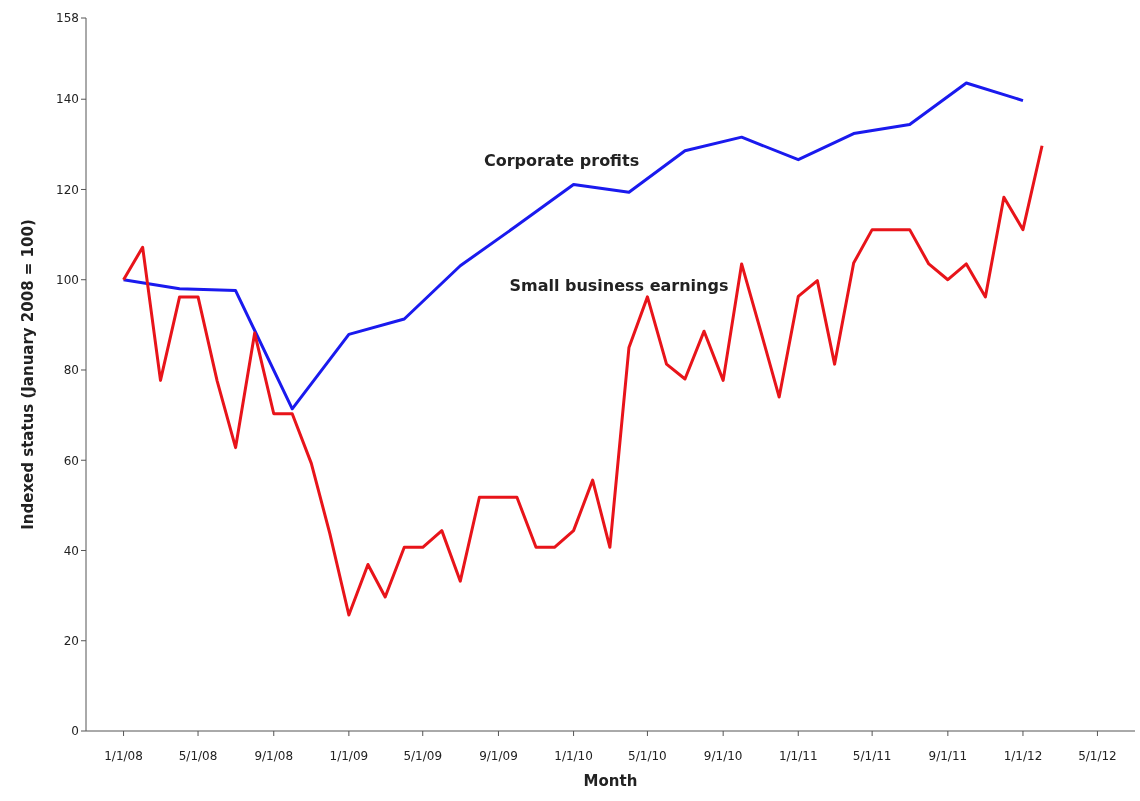  I want to click on y-tick-label: 0, so click(75, 731).